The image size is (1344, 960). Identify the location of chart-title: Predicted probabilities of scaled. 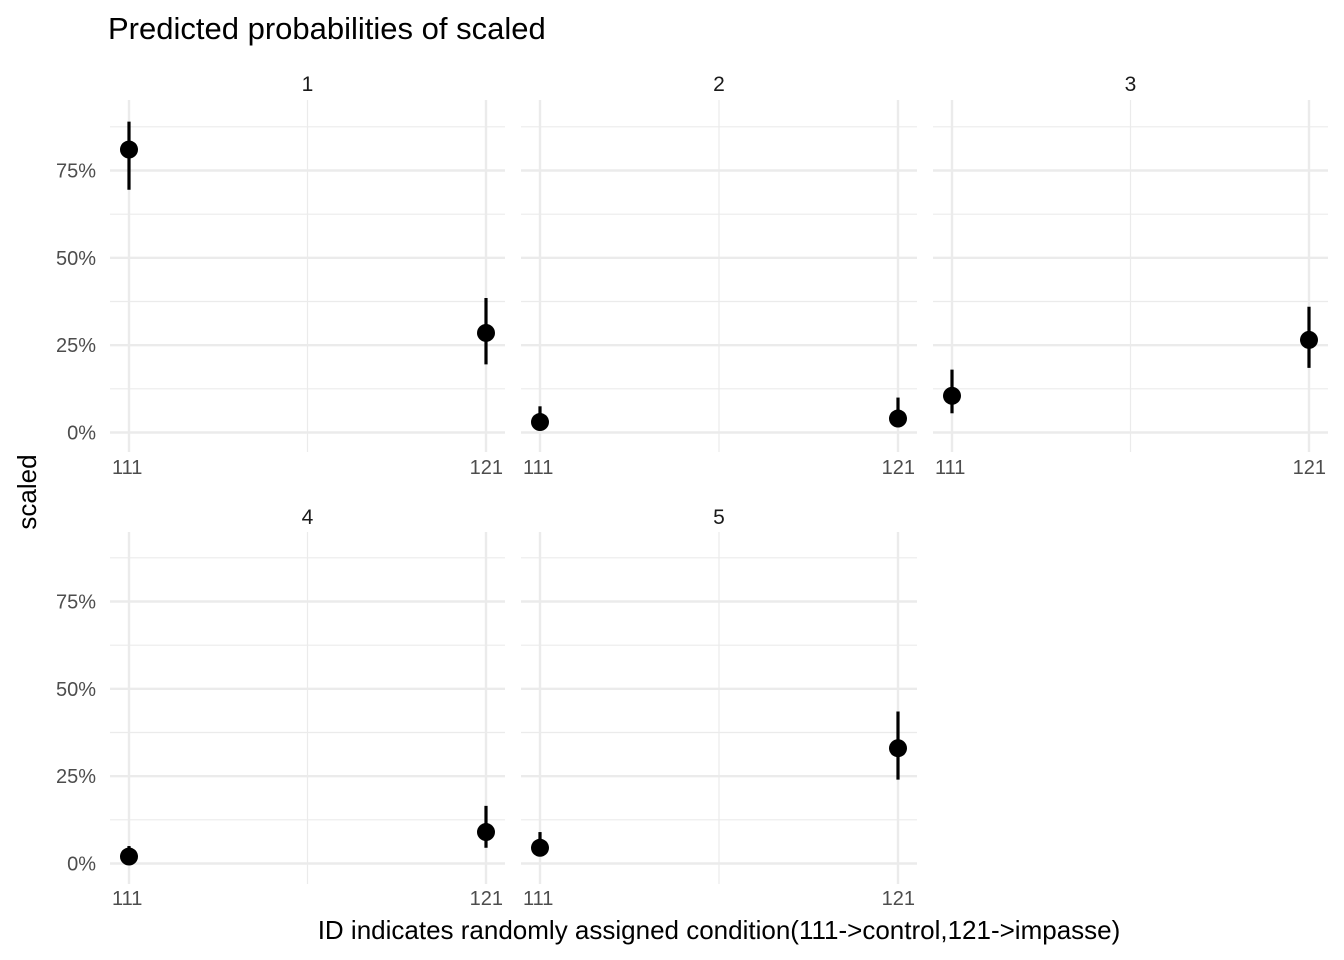
(327, 28).